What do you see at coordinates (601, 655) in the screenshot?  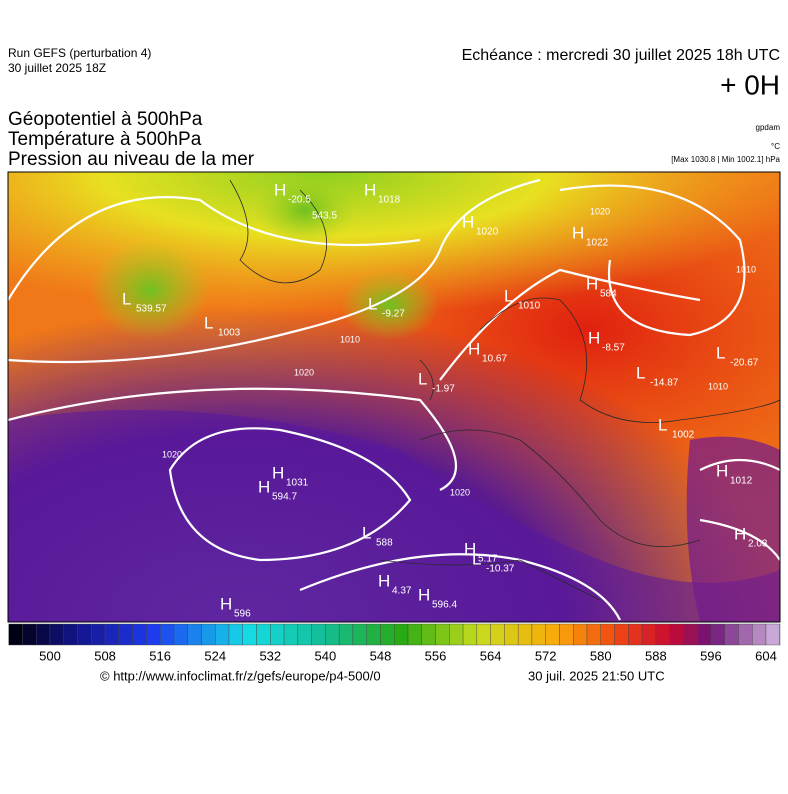 I see `colorbar-label: 580` at bounding box center [601, 655].